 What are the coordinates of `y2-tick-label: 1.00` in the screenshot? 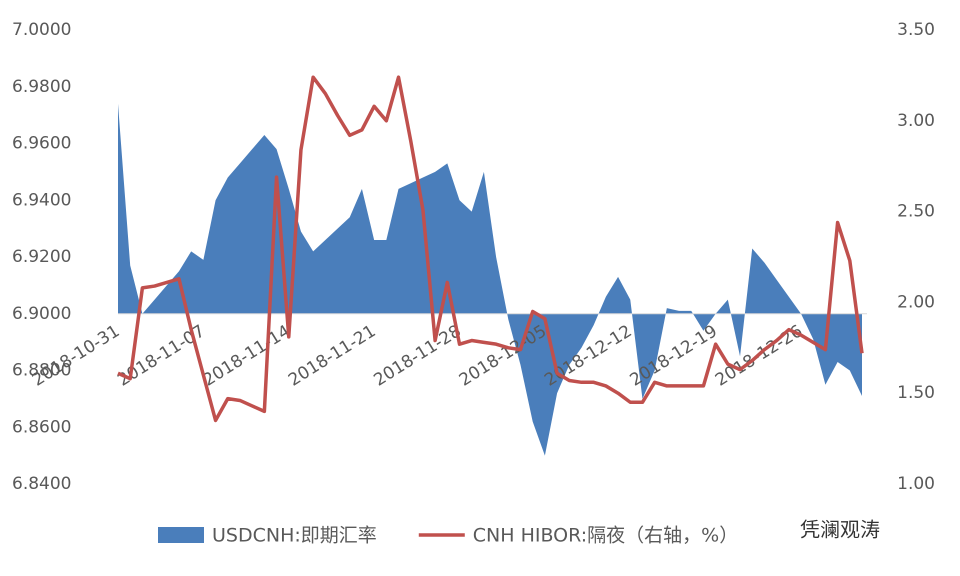 It's located at (916, 484).